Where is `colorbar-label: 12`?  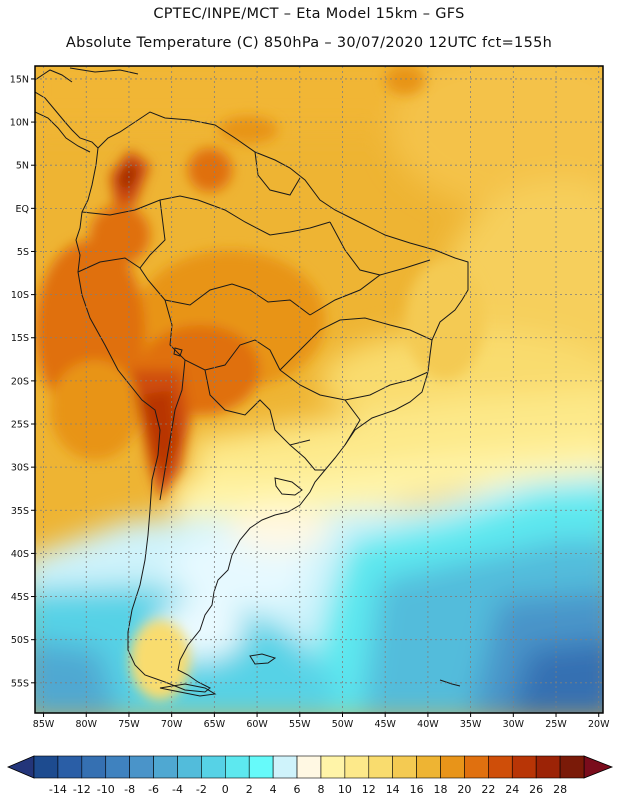
colorbar-label: 12 is located at coordinates (369, 789).